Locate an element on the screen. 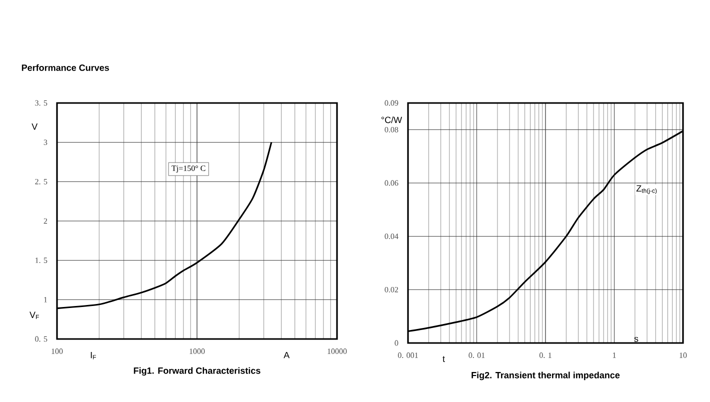 This screenshot has width=710, height=402. x-tick-label: 1000 is located at coordinates (197, 351).